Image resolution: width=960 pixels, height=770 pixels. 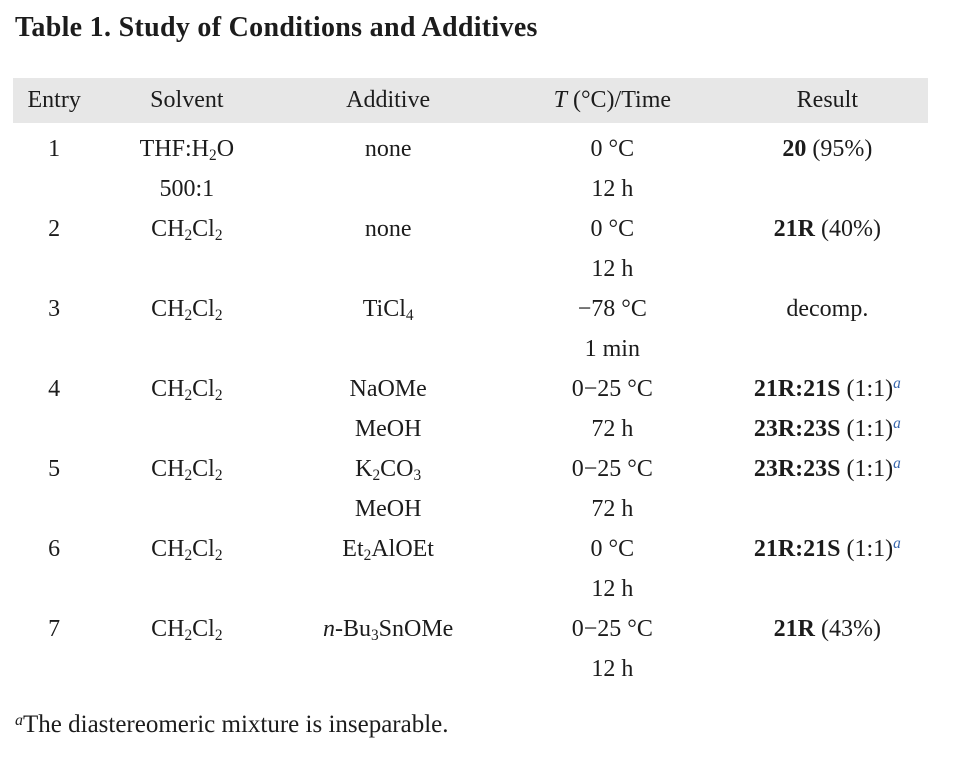 I want to click on column-header-t_time: T (°C)/Time, so click(x=612, y=100).